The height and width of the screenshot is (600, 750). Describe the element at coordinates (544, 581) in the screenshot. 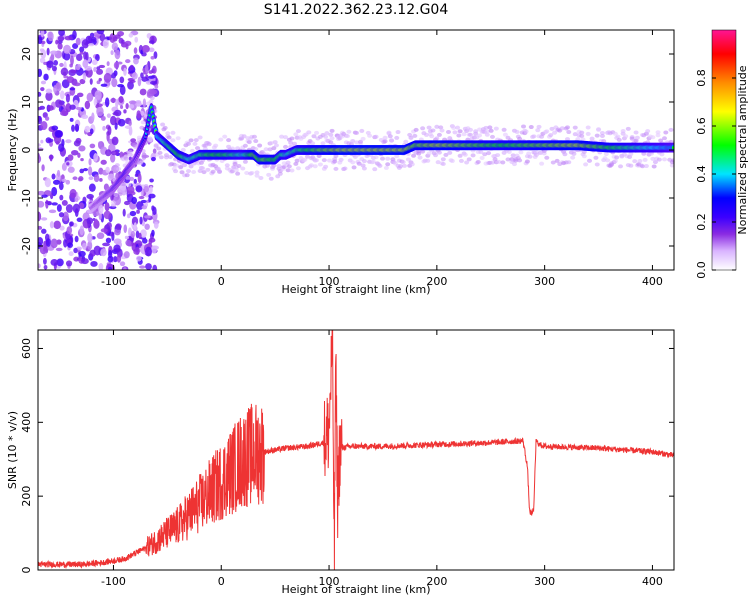

I see `snr-xtick-label: 300` at that location.